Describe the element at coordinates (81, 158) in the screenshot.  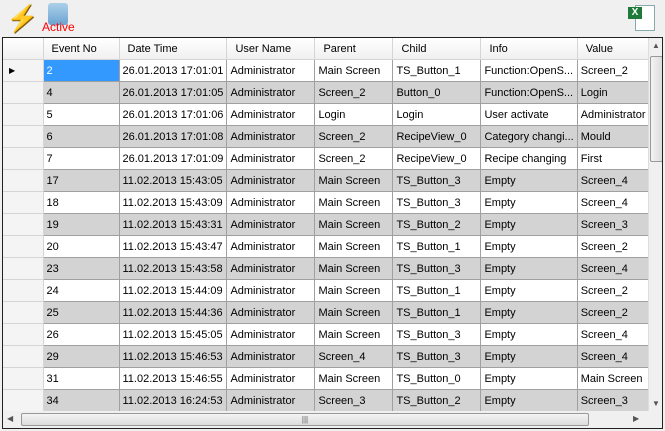
I see `table-cell: 7` at that location.